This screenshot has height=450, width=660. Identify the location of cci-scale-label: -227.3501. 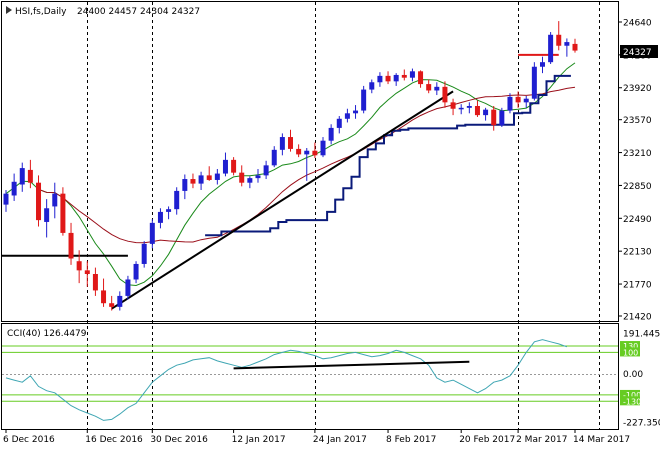
(641, 424).